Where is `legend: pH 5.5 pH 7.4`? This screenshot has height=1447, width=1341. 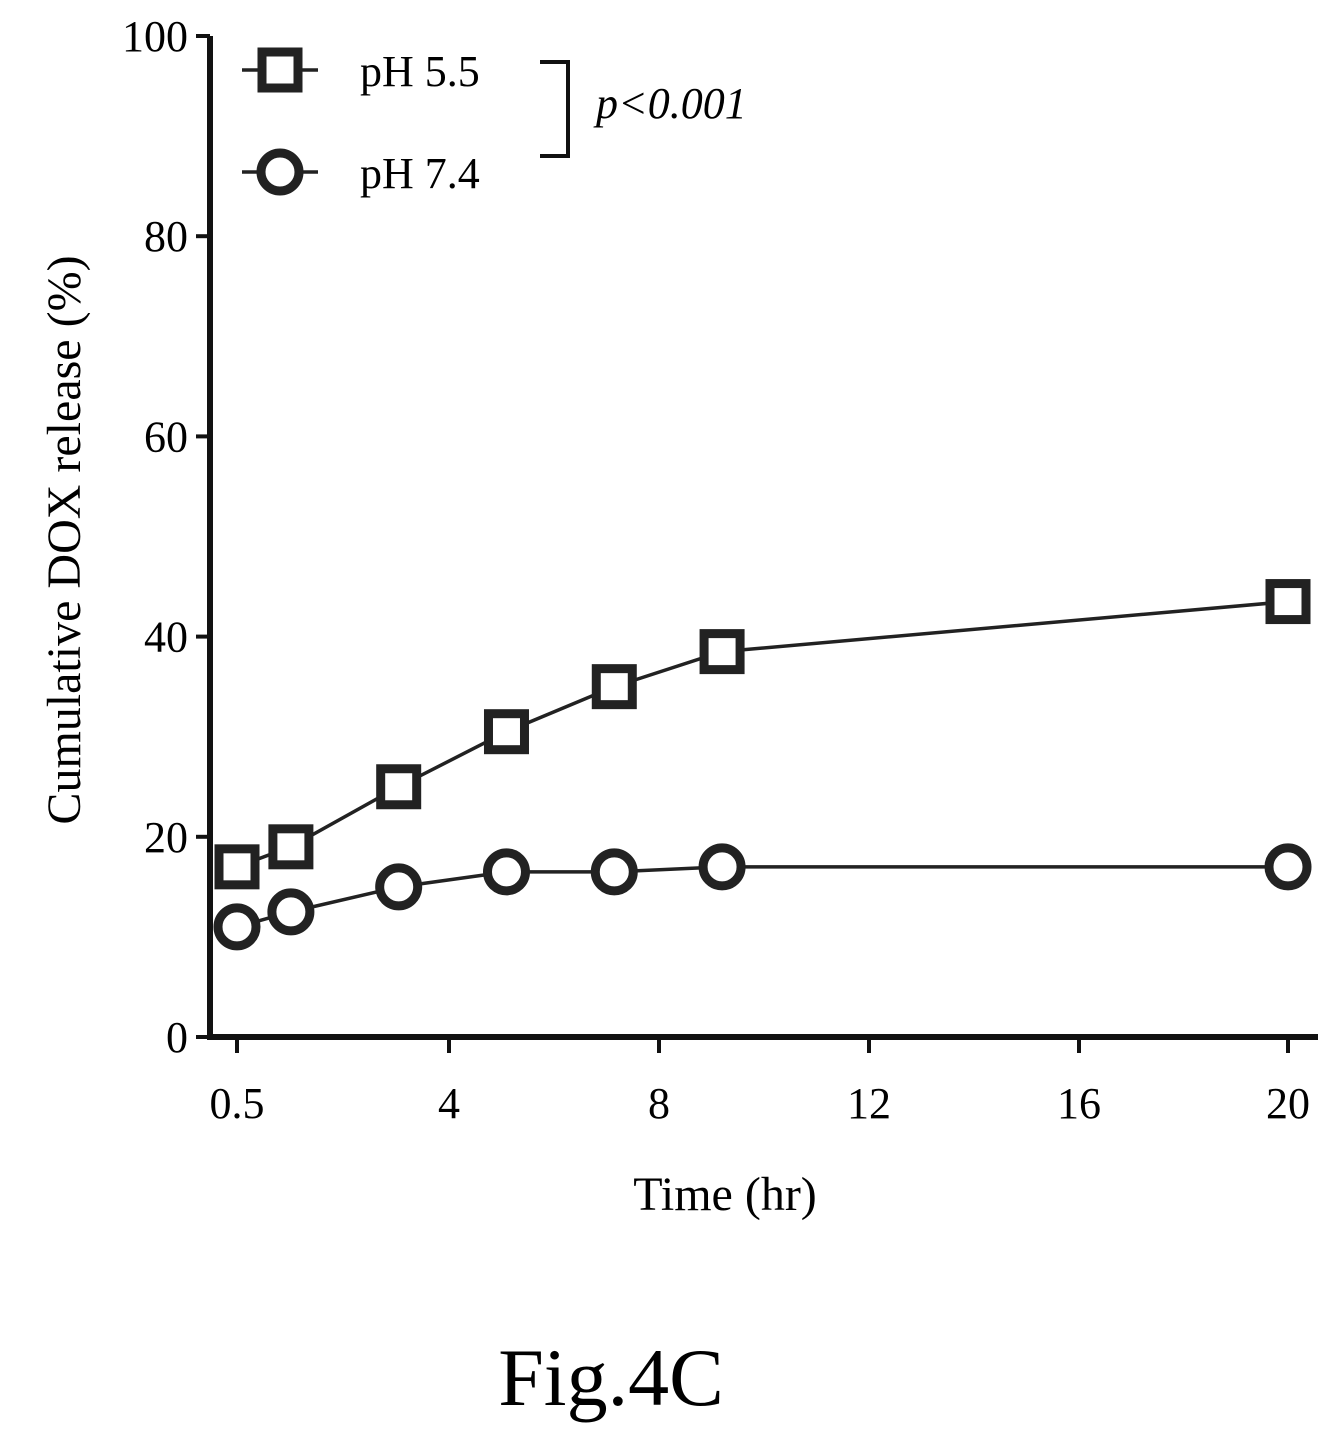 legend: pH 5.5 pH 7.4 is located at coordinates (406, 122).